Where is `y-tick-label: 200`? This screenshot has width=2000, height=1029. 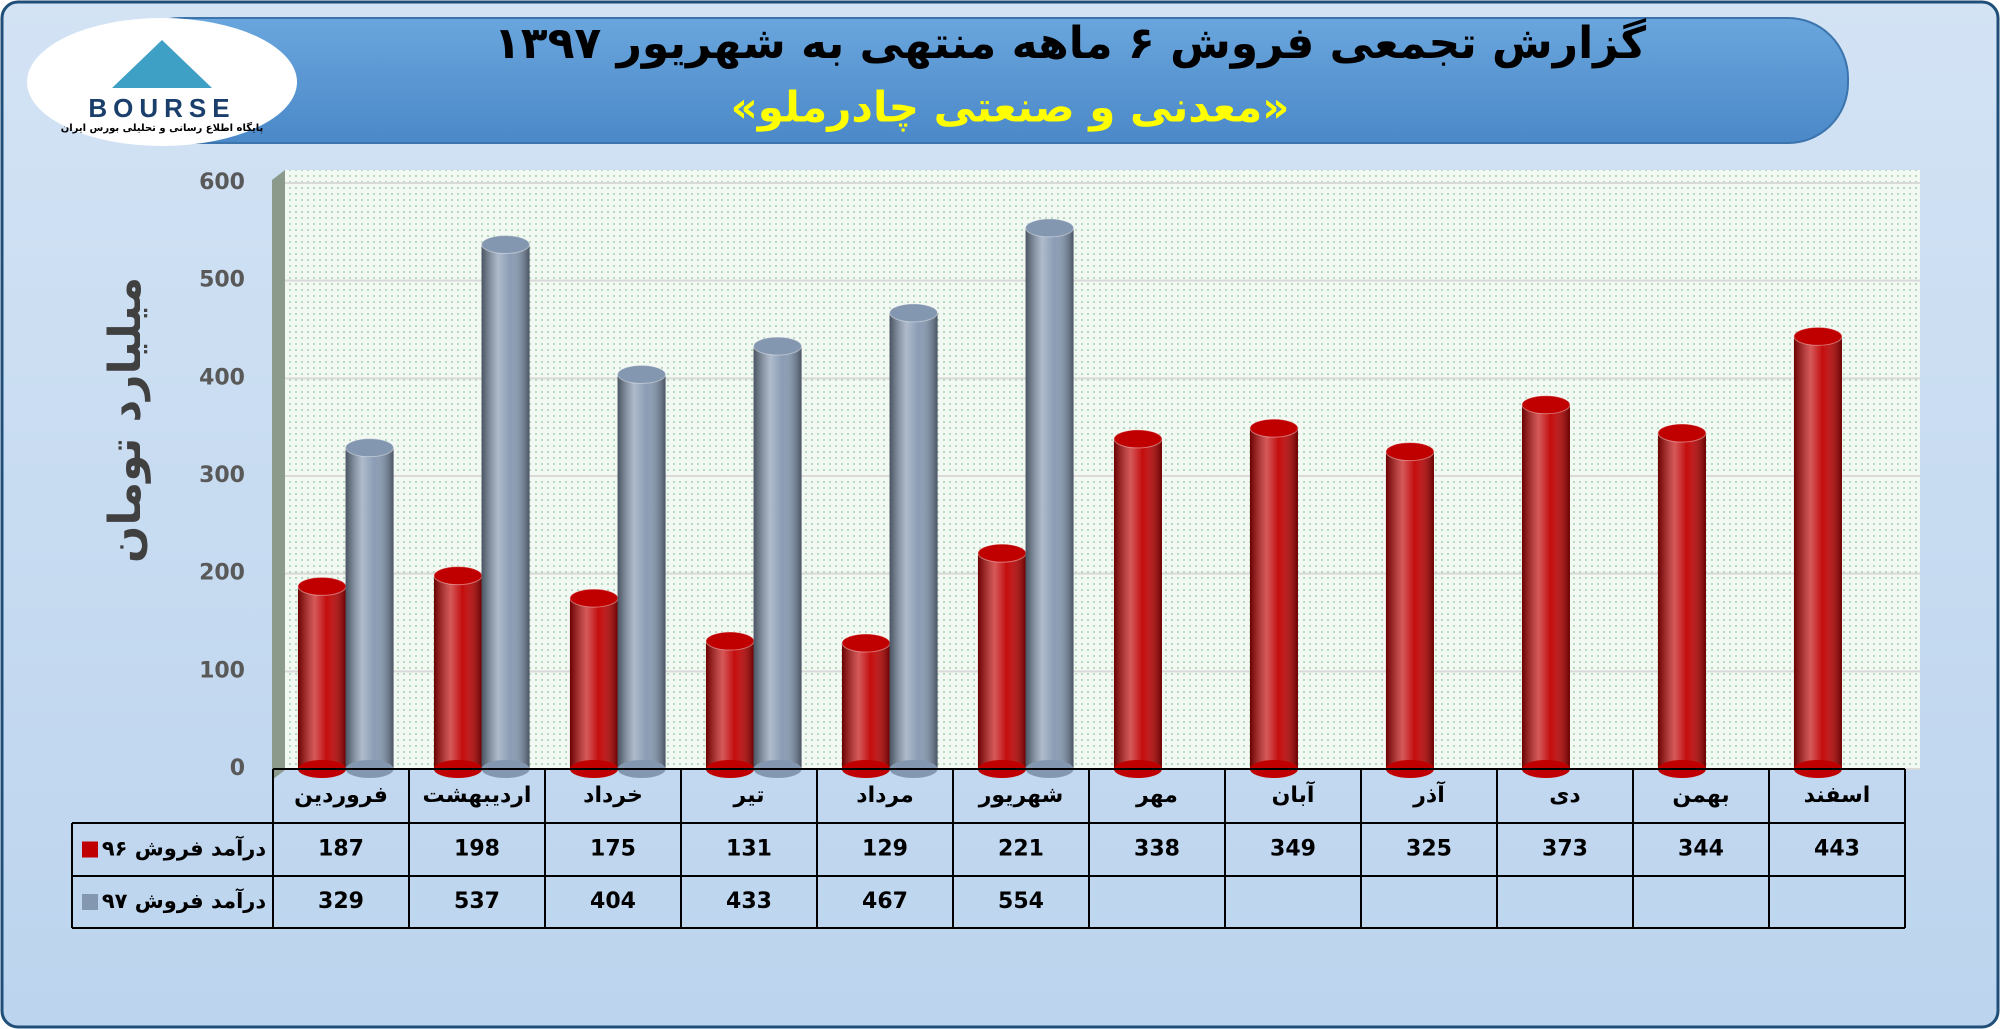 y-tick-label: 200 is located at coordinates (222, 573).